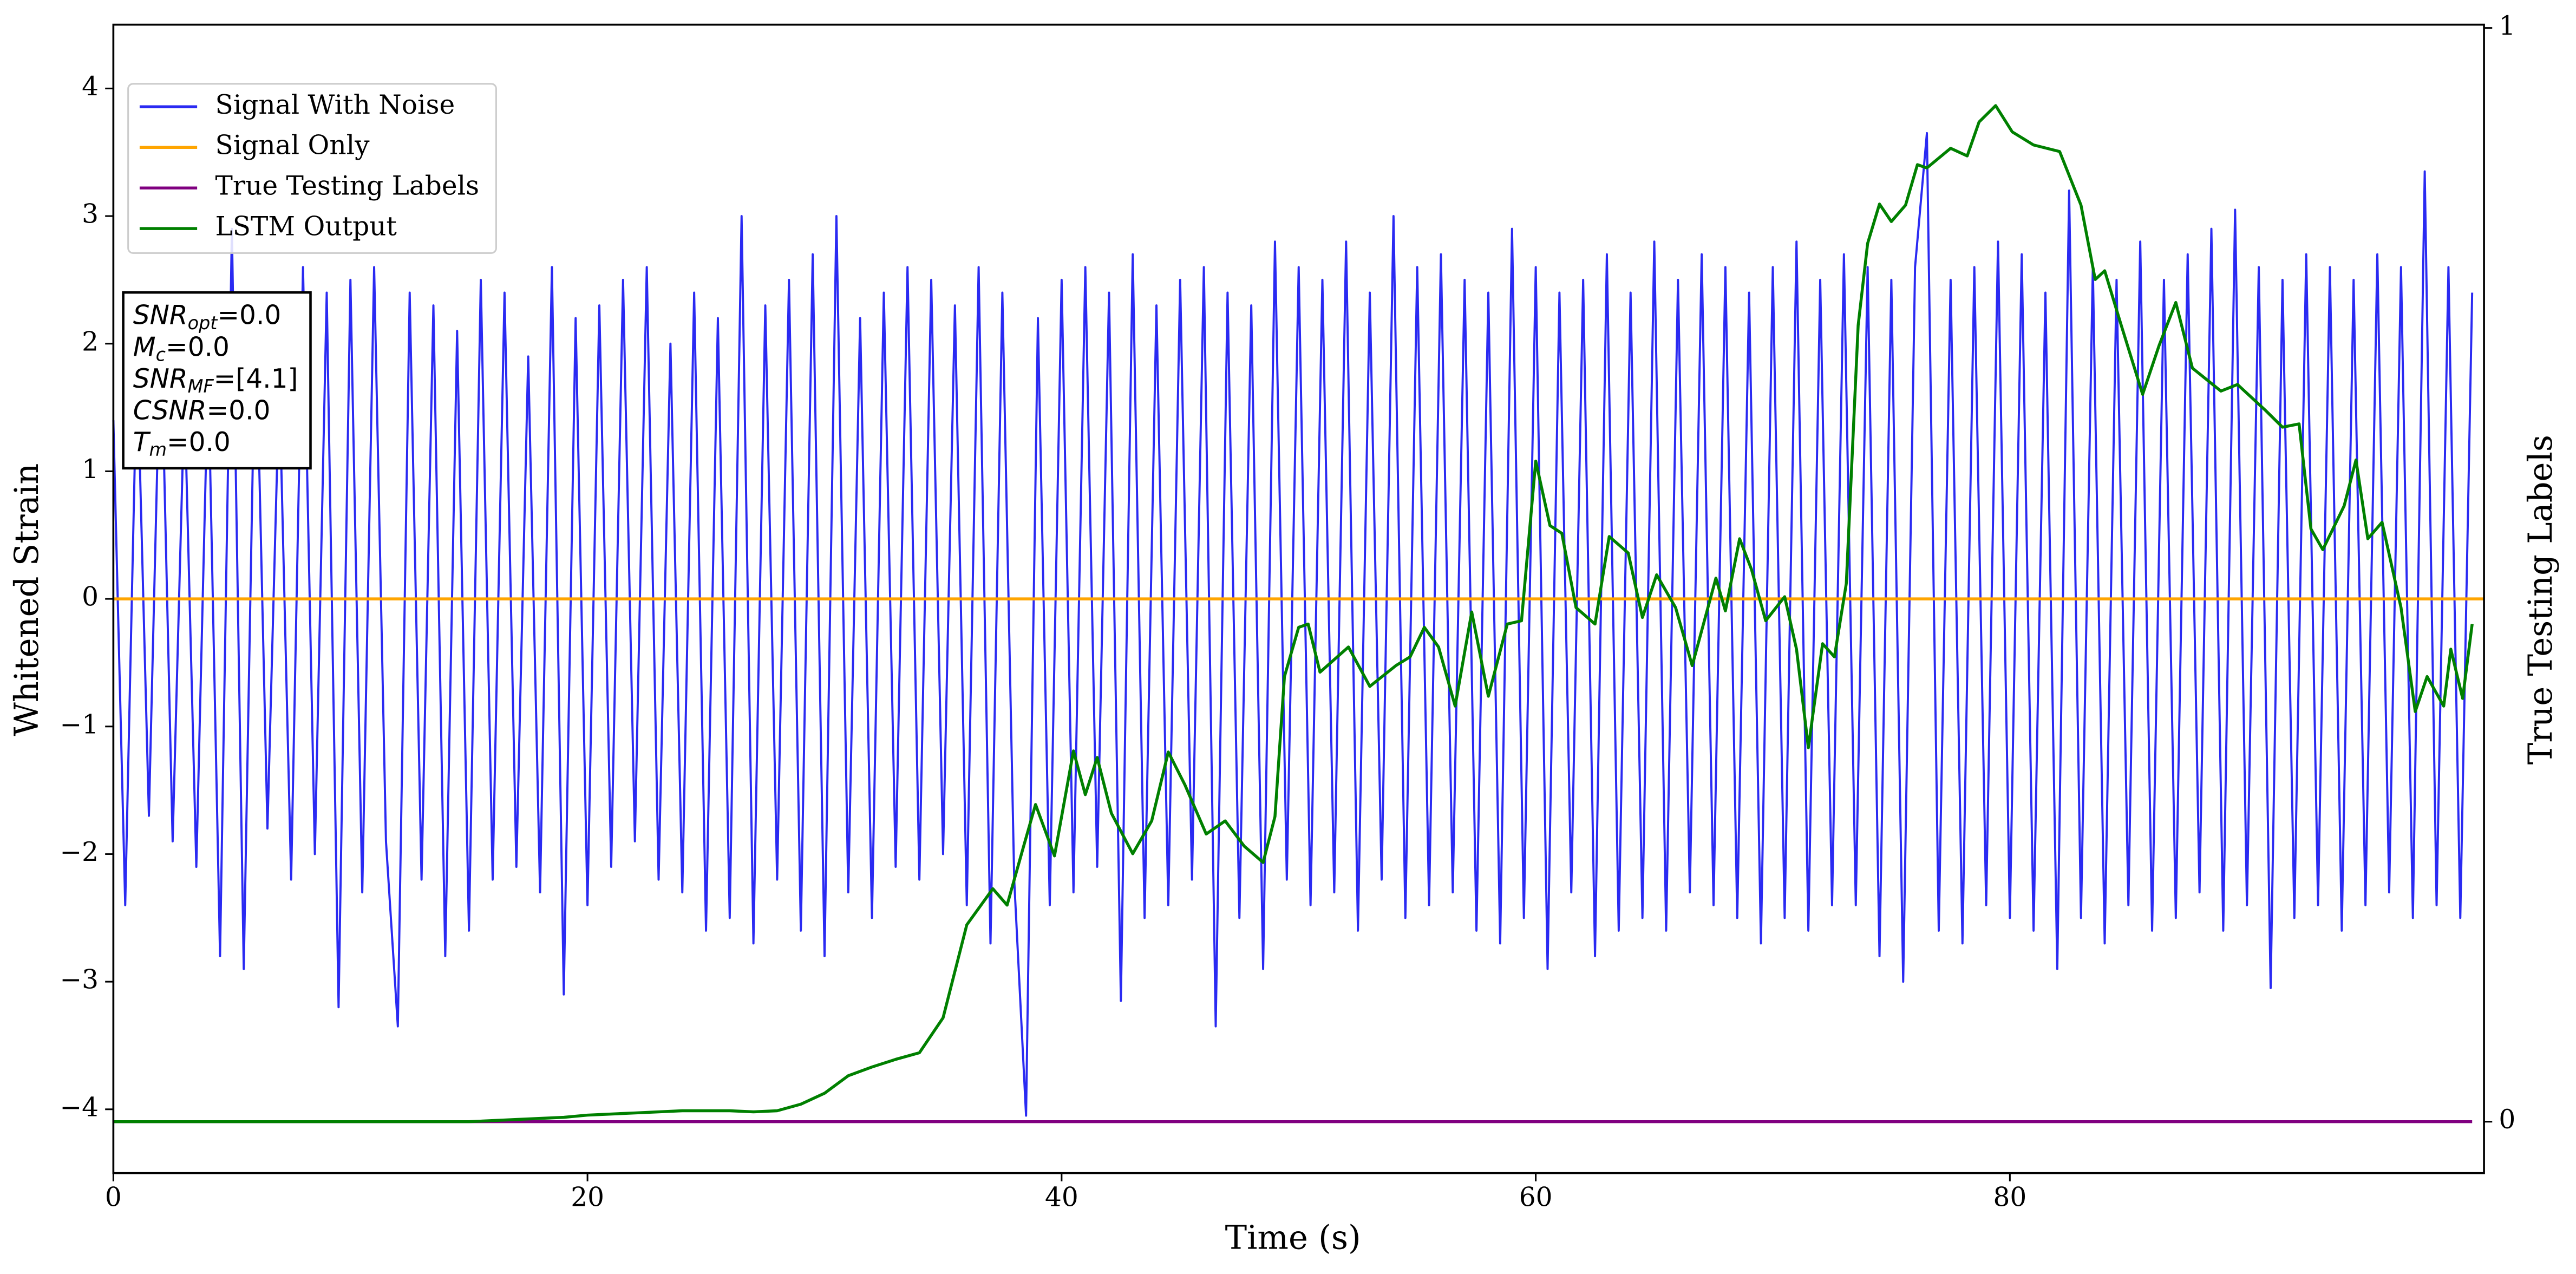  I want to click on annotation-line: SNRMF=[4.1], so click(215, 380).